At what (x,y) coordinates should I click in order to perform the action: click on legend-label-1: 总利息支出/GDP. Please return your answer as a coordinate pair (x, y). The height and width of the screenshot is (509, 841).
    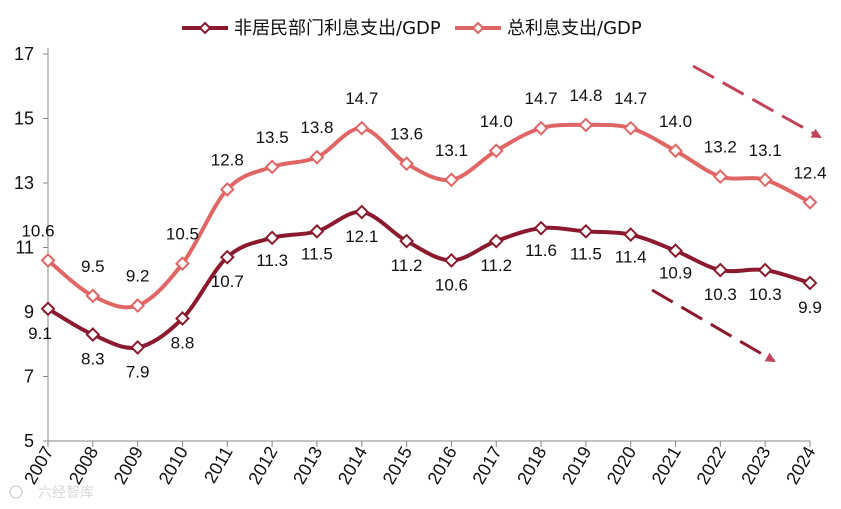
    Looking at the image, I should click on (574, 28).